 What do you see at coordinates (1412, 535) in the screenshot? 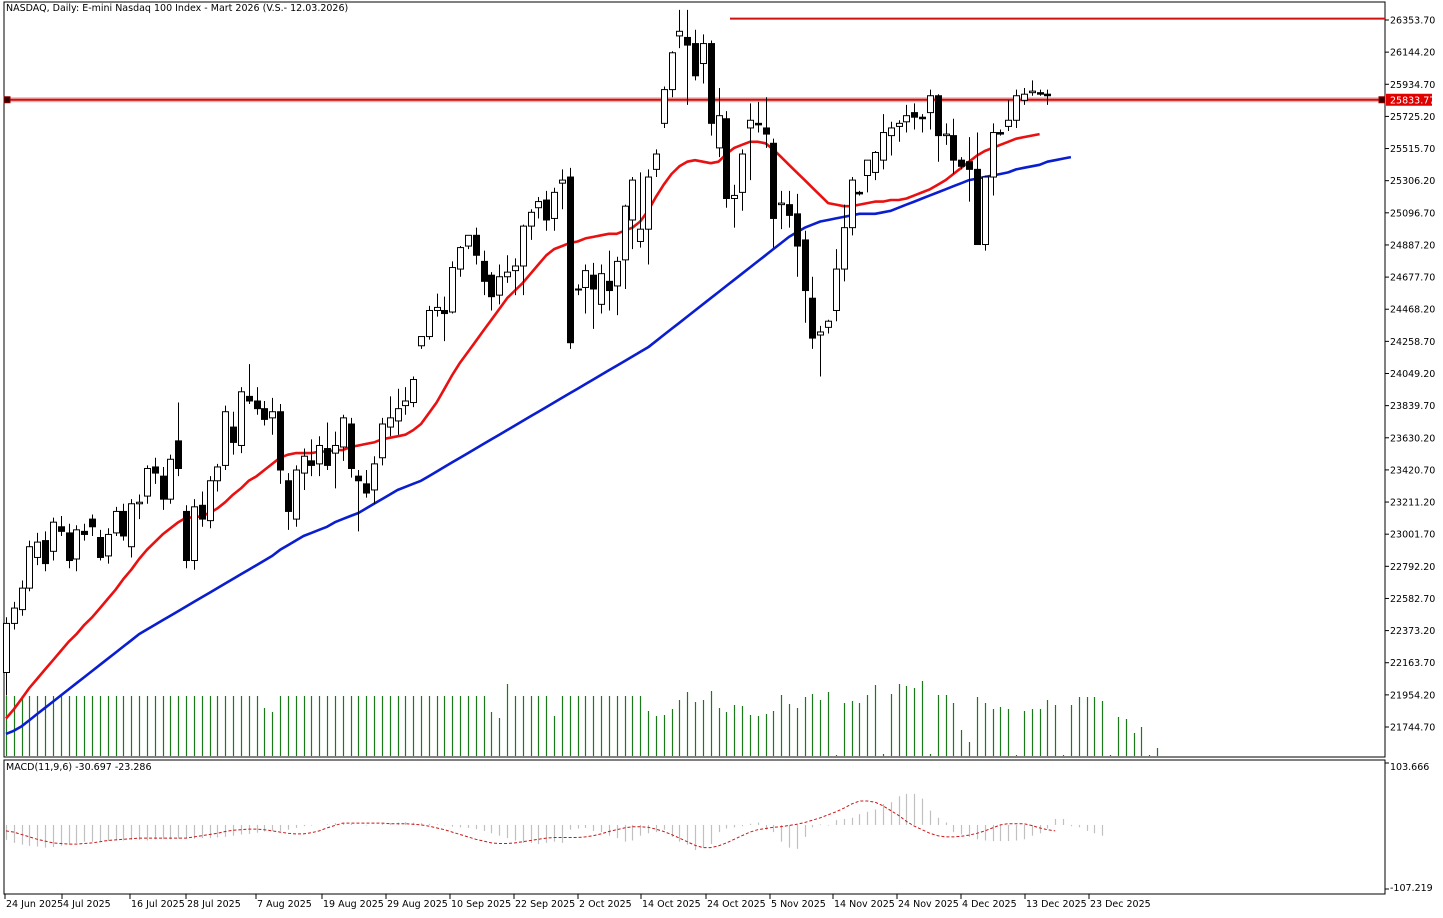
I see `price-tick-label: 23001.70` at bounding box center [1412, 535].